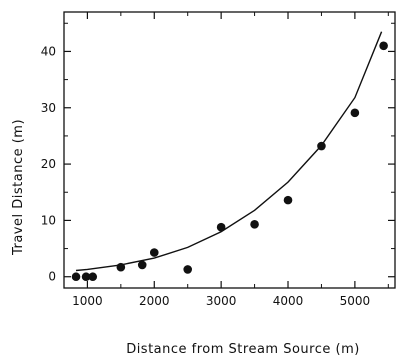 This screenshot has height=360, width=410. Describe the element at coordinates (243, 349) in the screenshot. I see `x-axis-label: Distance from Stream Source (m)` at that location.